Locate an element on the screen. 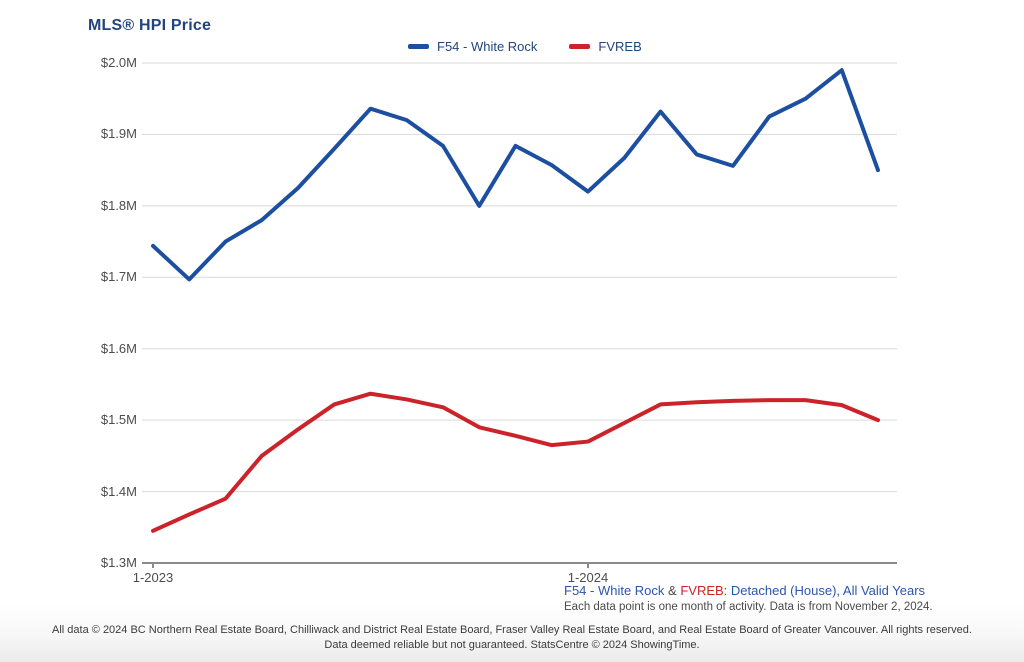  caption-part-f54: F54 - White Rock is located at coordinates (614, 590).